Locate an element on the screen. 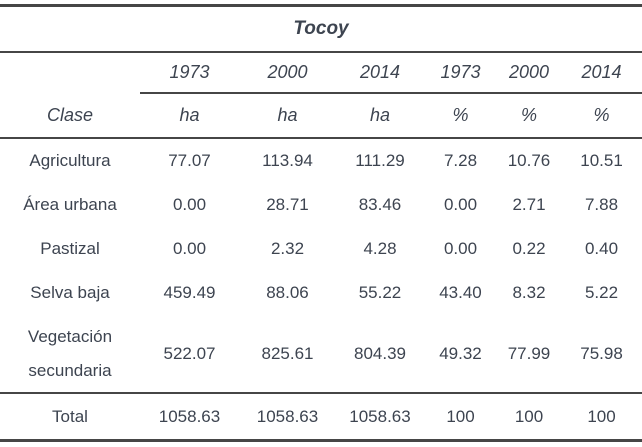 The width and height of the screenshot is (642, 447). value-cell: 7.88 is located at coordinates (601, 204).